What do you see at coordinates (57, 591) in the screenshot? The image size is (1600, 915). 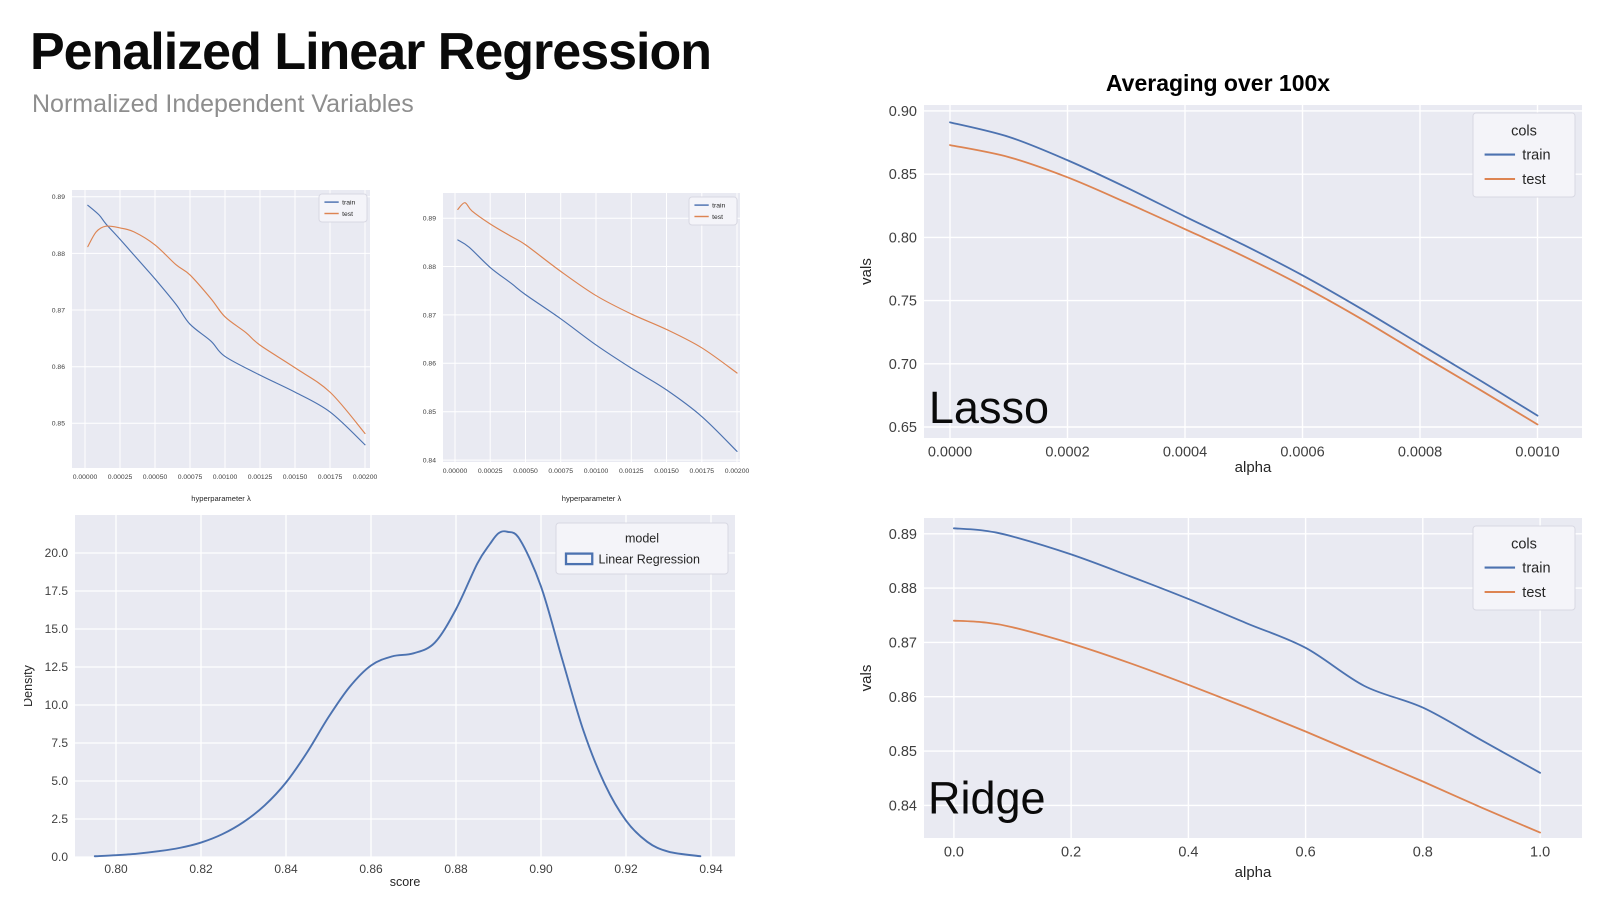 I see `svg-text: 17.5` at bounding box center [57, 591].